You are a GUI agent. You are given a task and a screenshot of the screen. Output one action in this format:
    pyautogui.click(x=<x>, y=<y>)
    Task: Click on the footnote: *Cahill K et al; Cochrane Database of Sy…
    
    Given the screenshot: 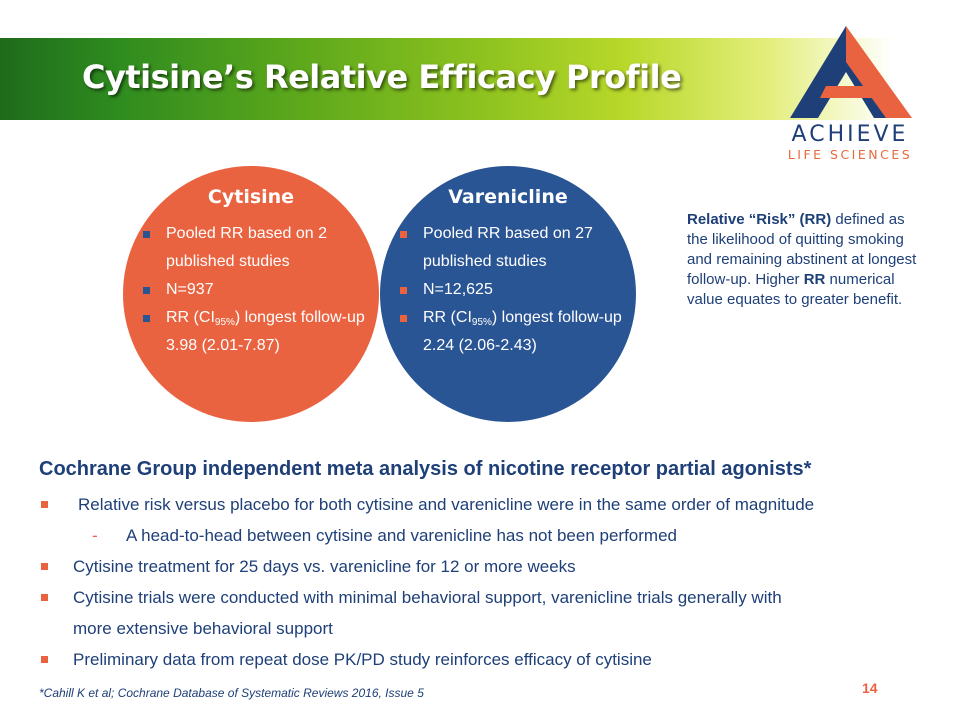 What is the action you would take?
    pyautogui.click(x=231, y=693)
    